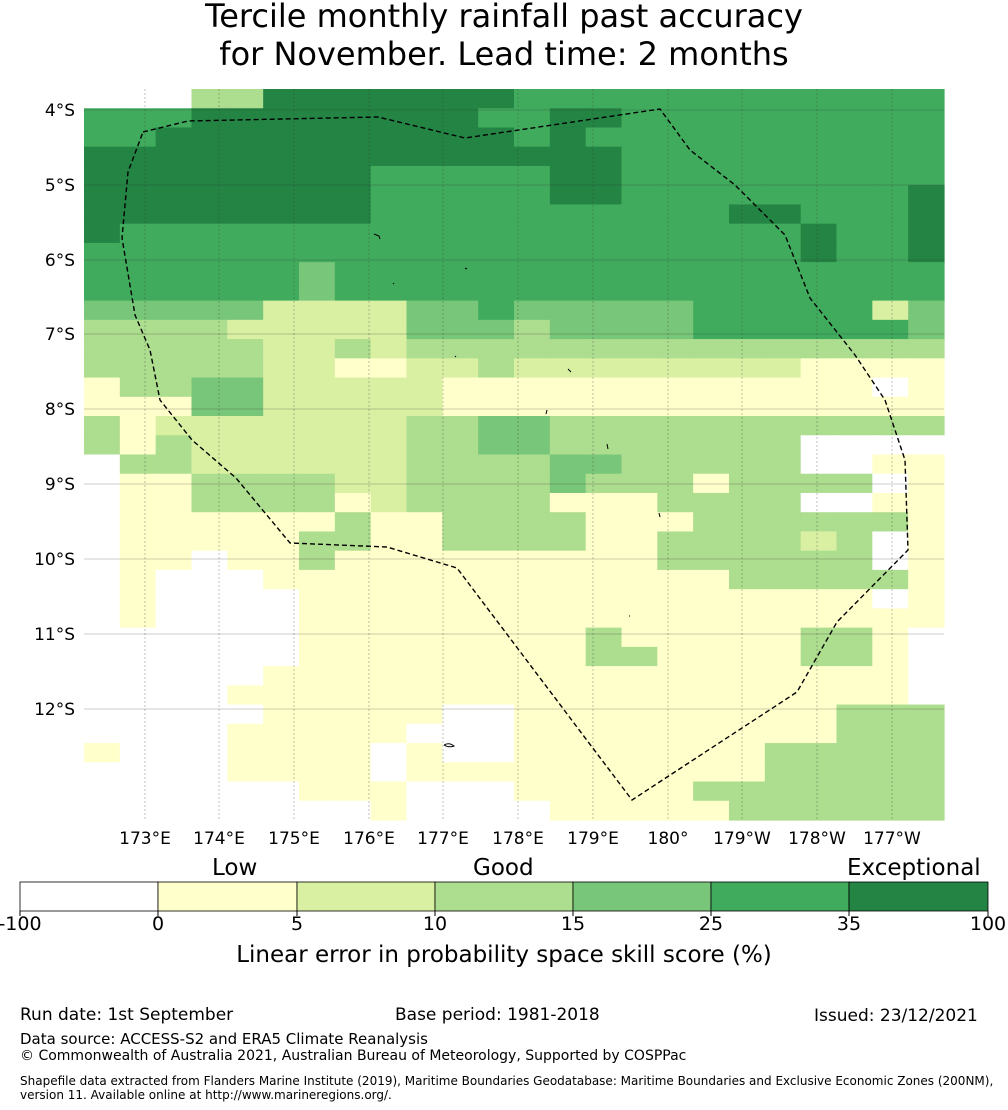 This screenshot has width=1008, height=1110. What do you see at coordinates (849, 924) in the screenshot?
I see `colorbar-tick: 35` at bounding box center [849, 924].